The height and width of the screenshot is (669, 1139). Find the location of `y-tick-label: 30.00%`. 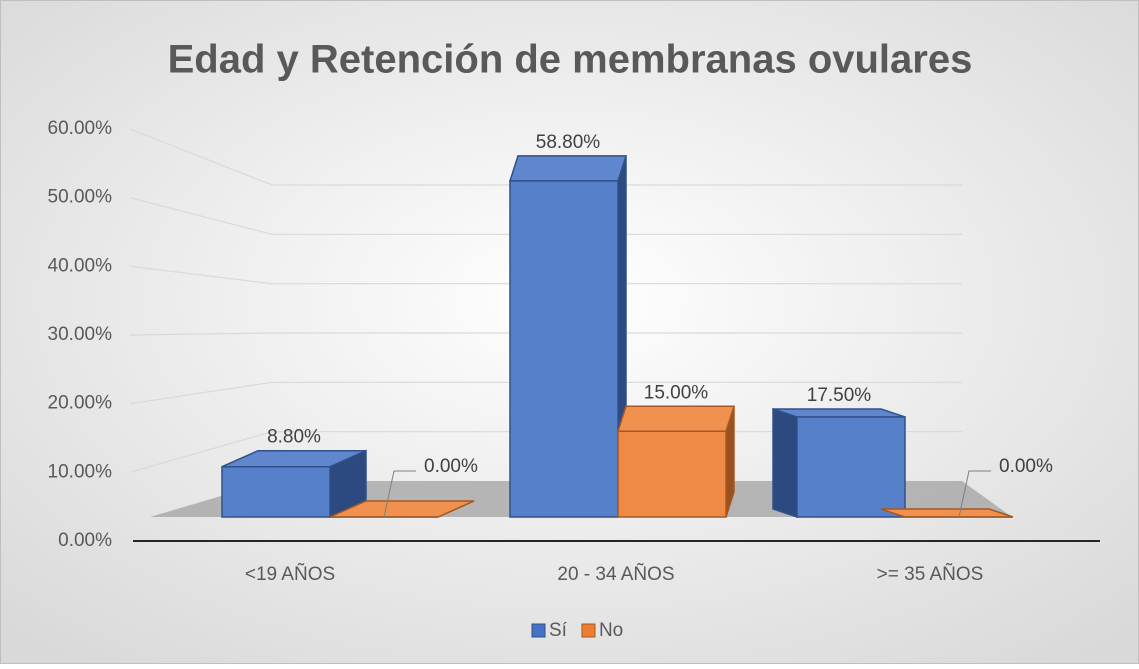

y-tick-label: 30.00% is located at coordinates (80, 334).